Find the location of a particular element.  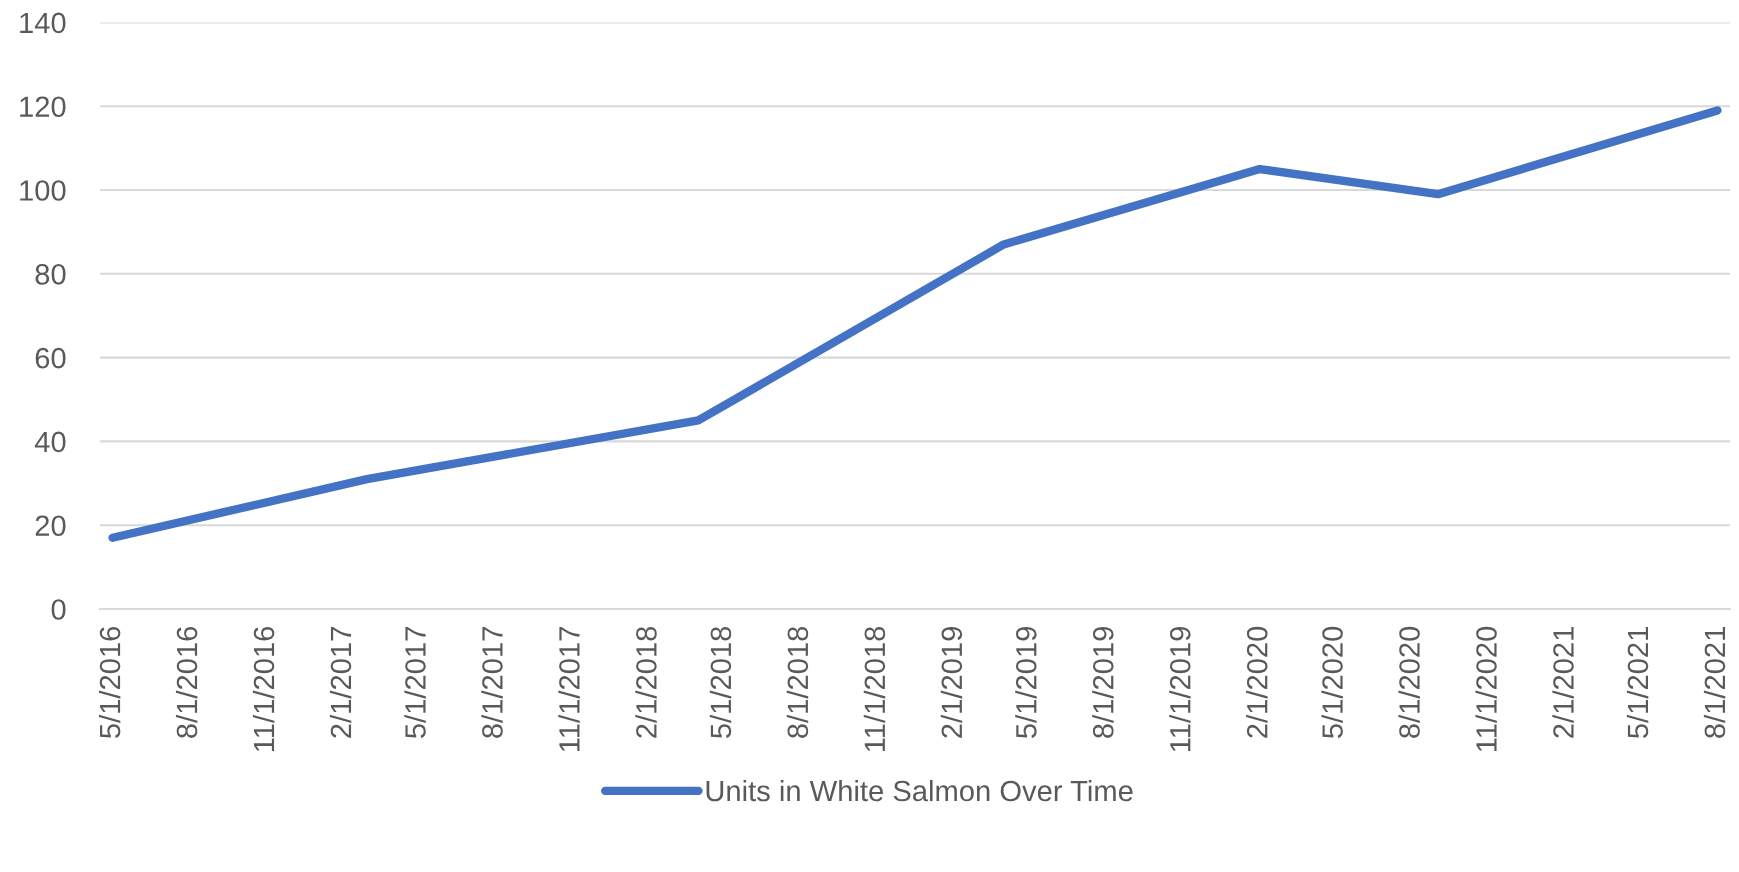

x-tick-label: 2/1/2019 is located at coordinates (951, 682).